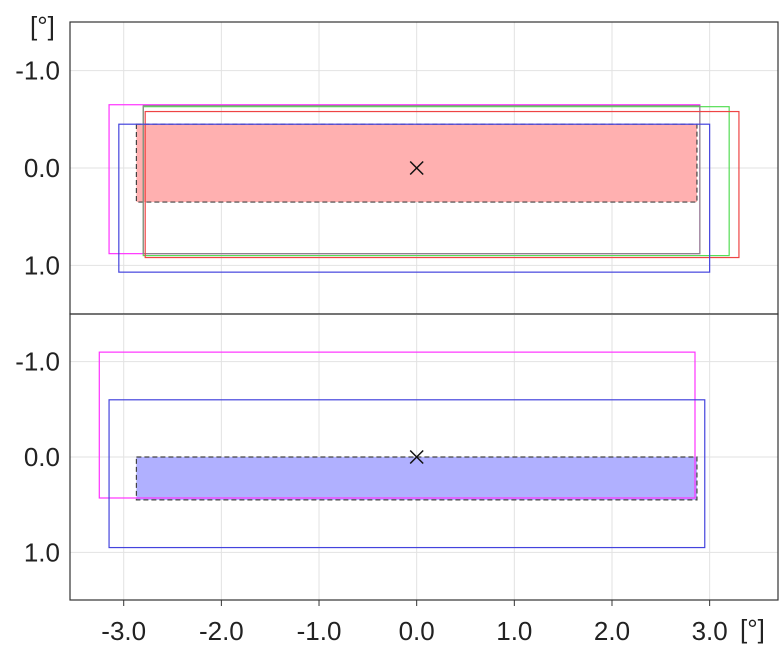 The image size is (780, 660). Describe the element at coordinates (319, 631) in the screenshot. I see `x-tick-label: -1.0` at that location.